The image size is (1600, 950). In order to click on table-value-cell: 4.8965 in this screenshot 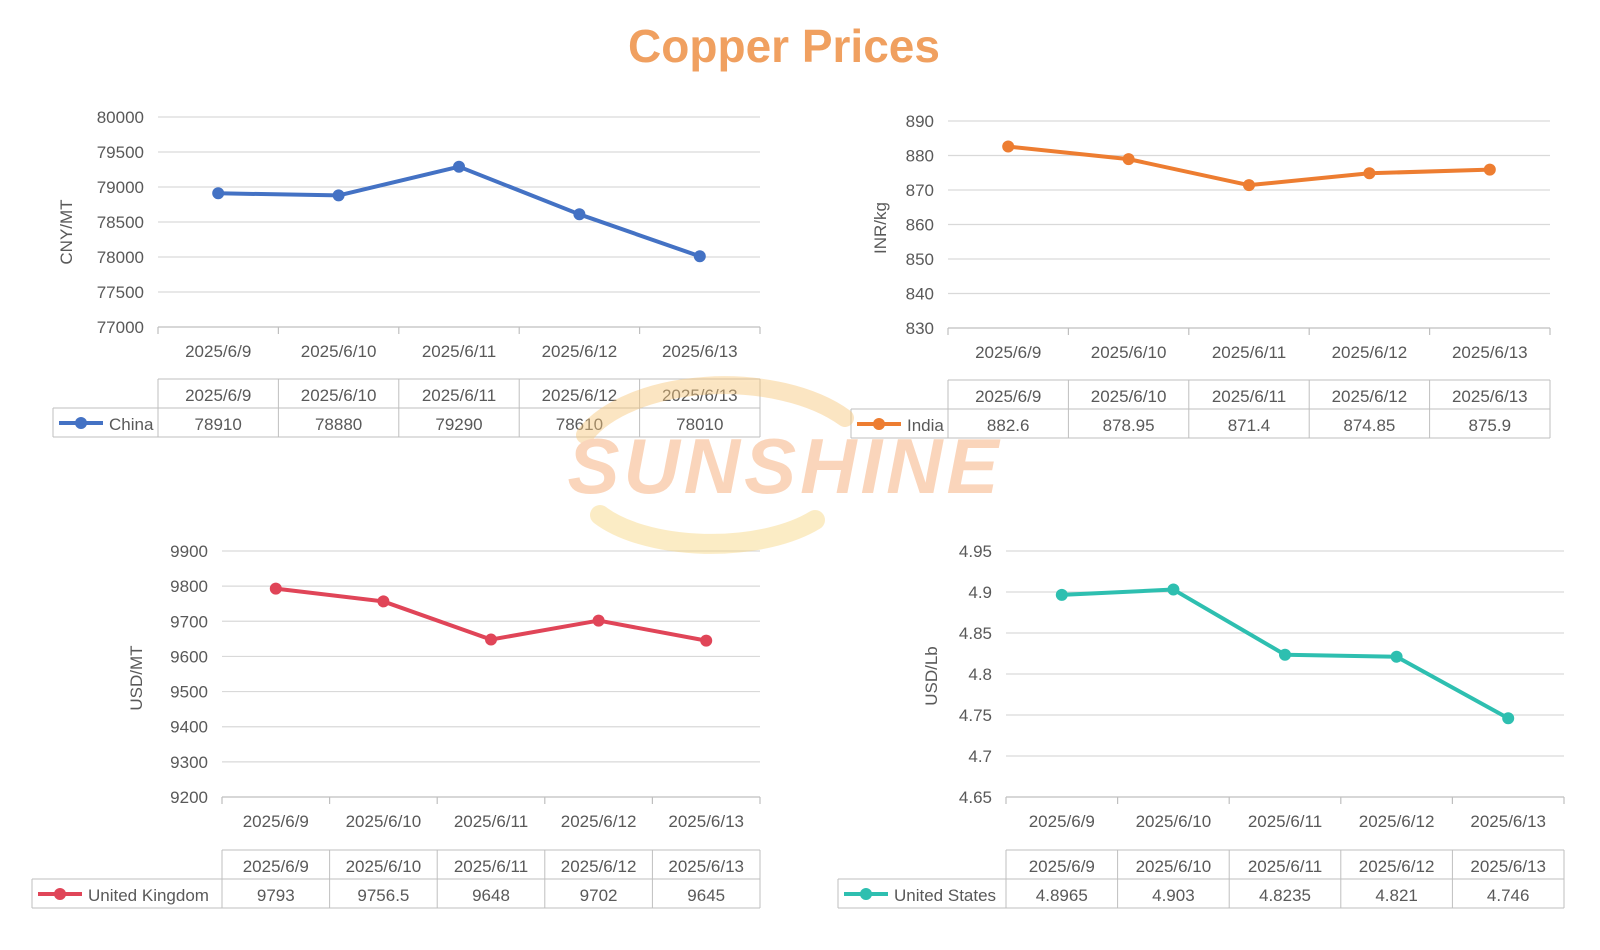, I will do `click(1062, 895)`.